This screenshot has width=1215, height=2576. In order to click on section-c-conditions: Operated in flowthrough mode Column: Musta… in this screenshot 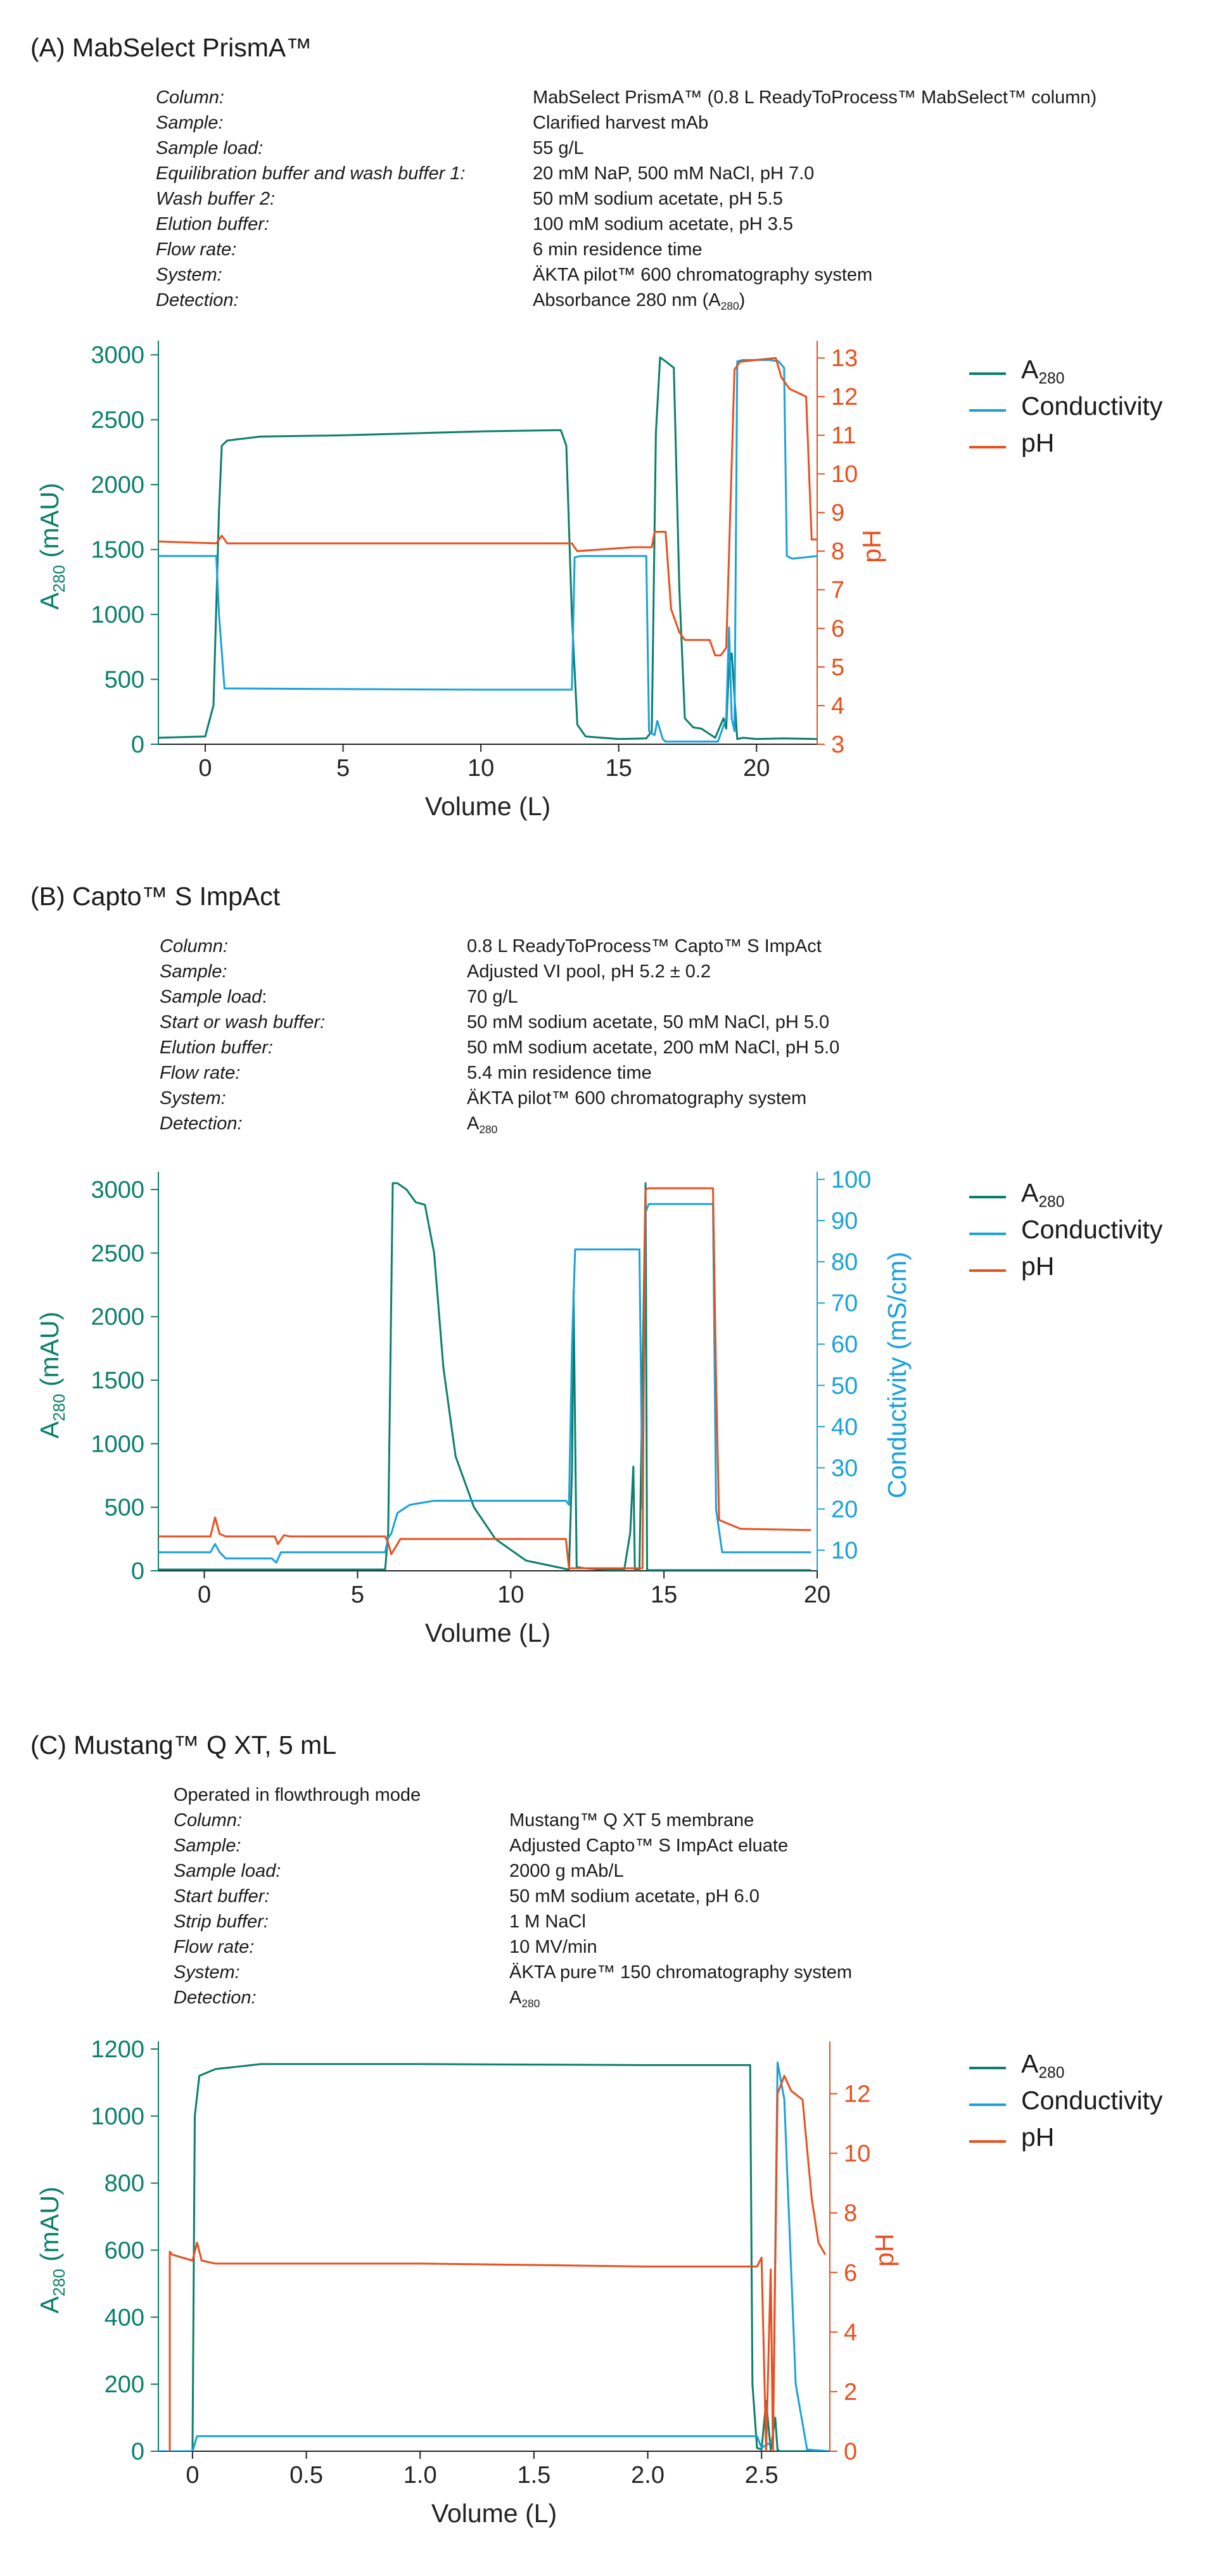, I will do `click(680, 1896)`.